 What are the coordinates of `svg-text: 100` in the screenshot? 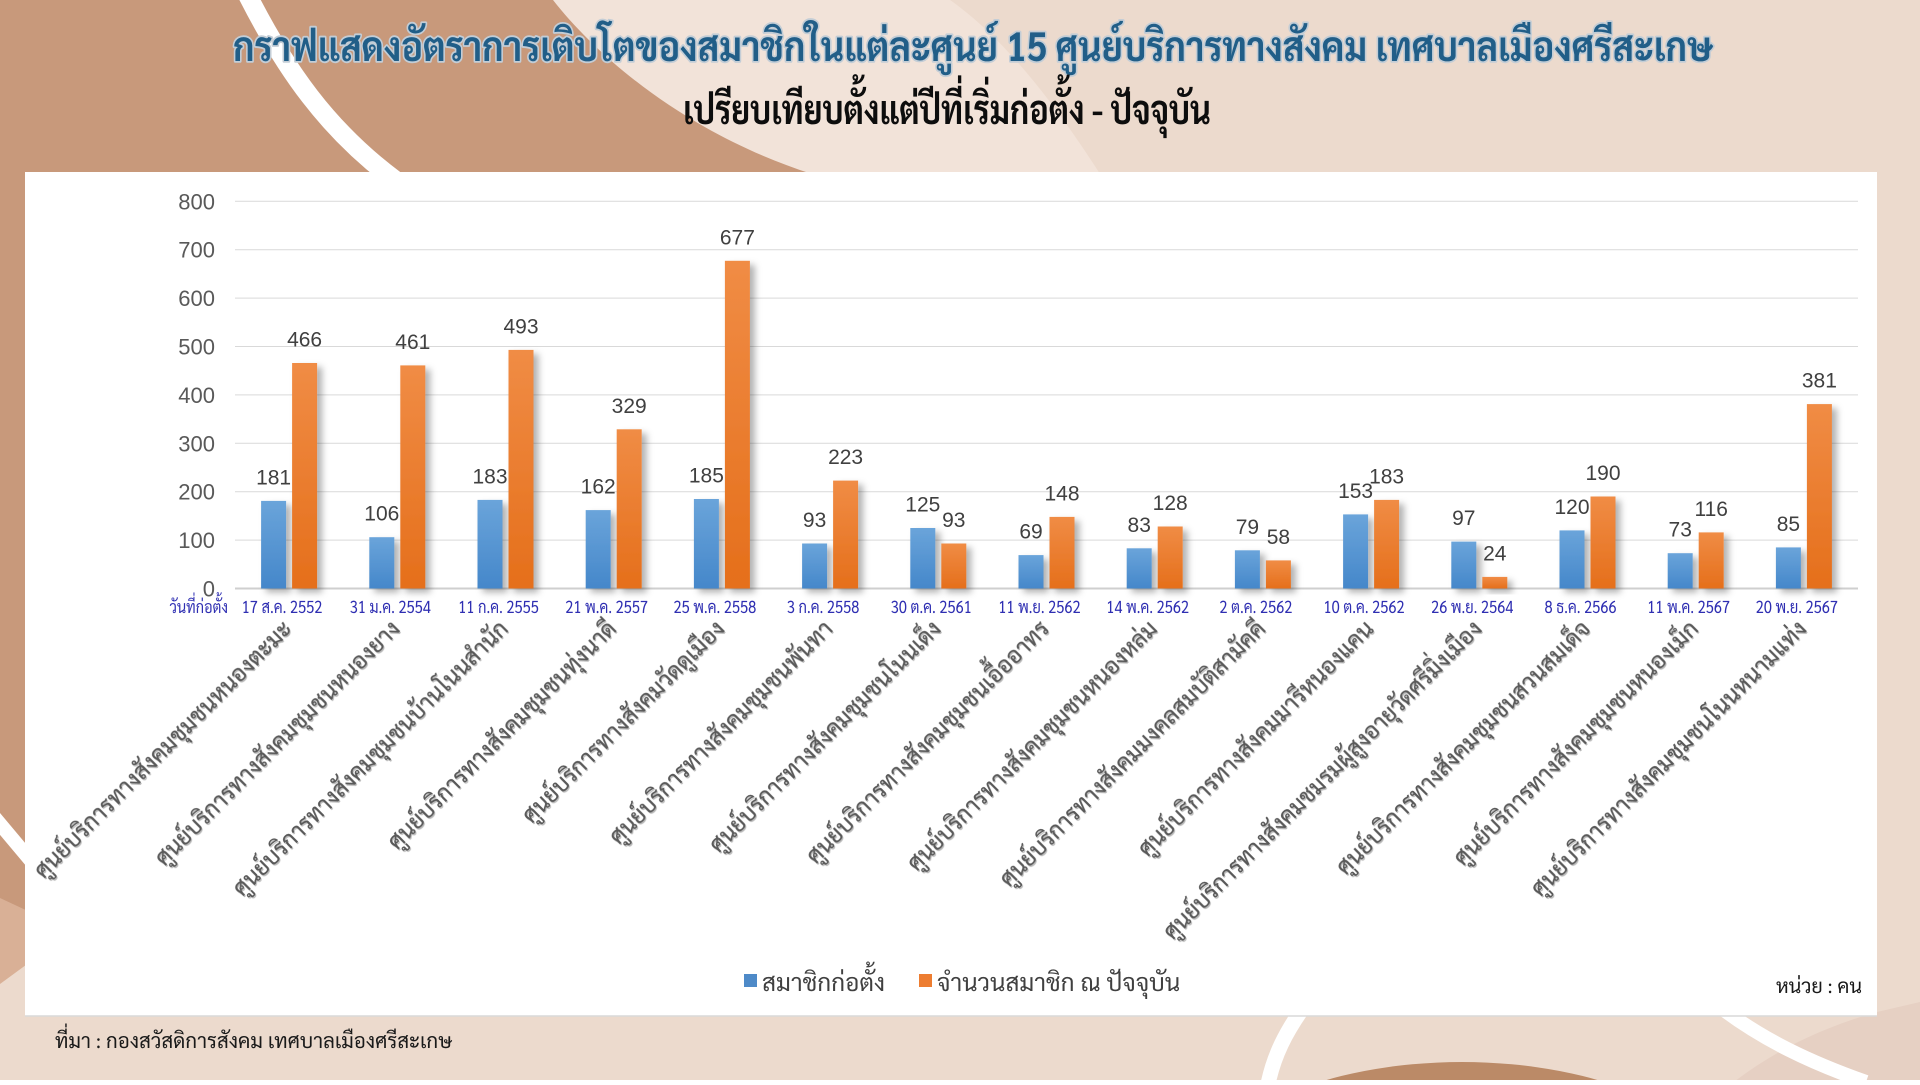 It's located at (196, 540).